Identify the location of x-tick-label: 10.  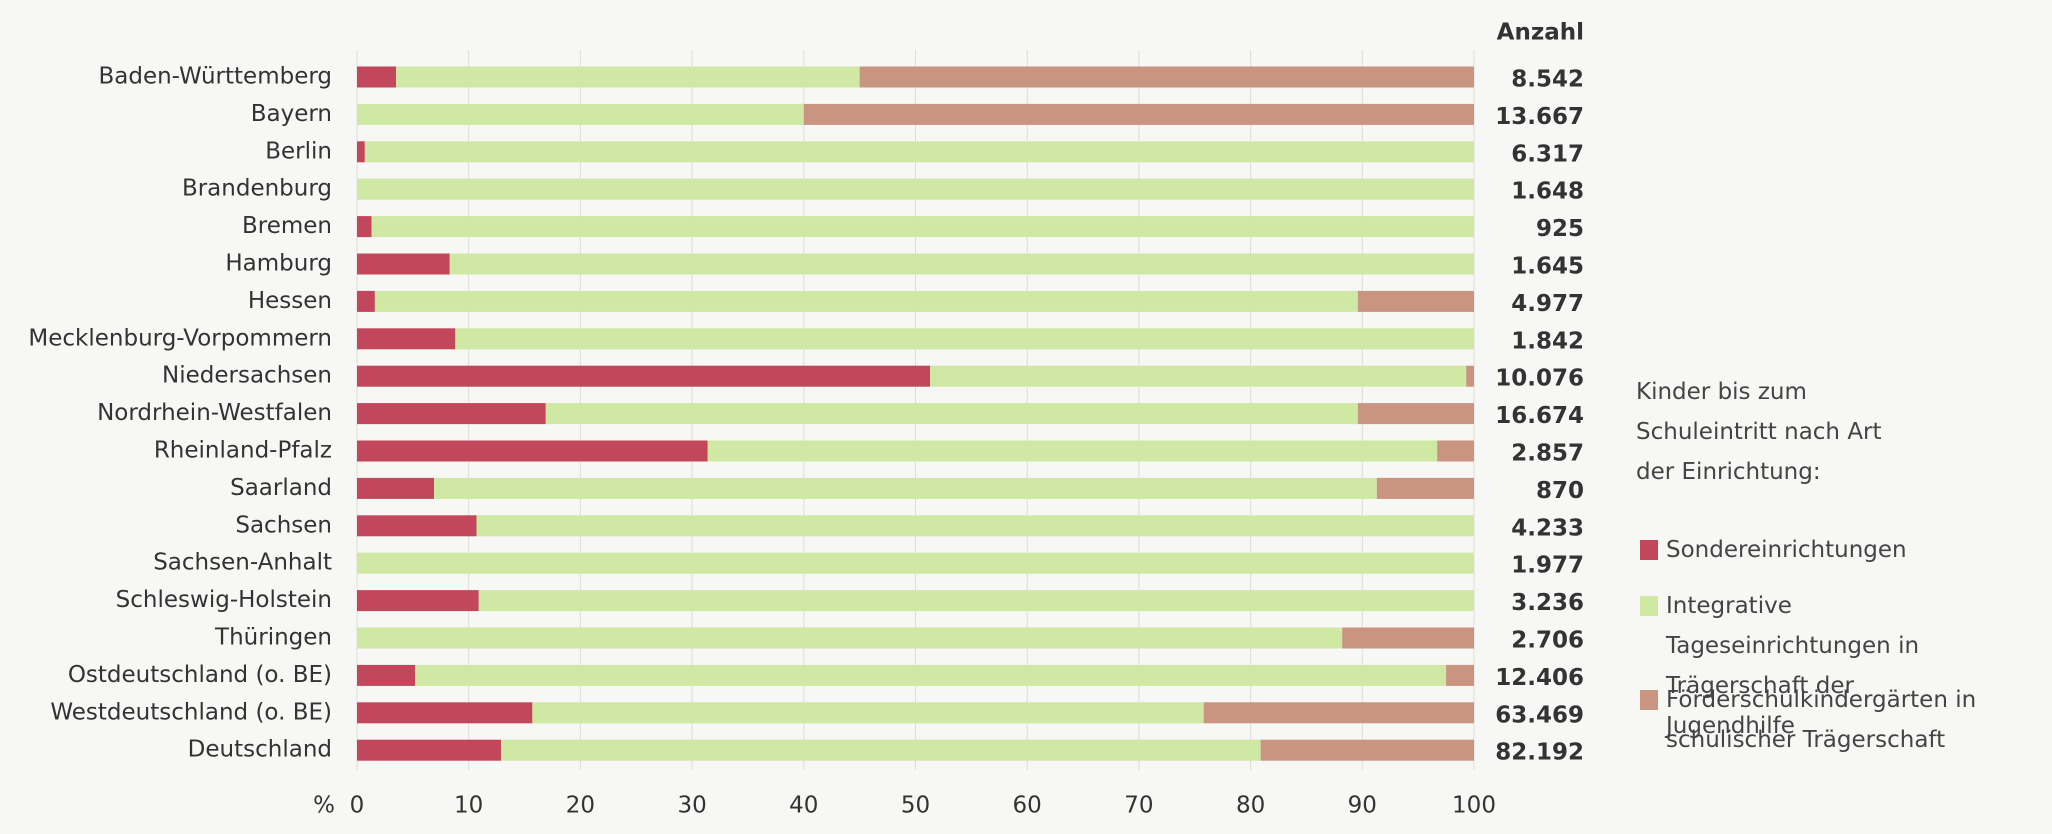
(468, 806).